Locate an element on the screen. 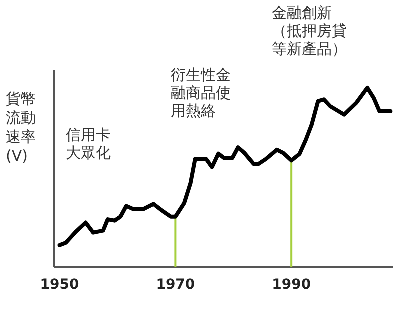 This screenshot has width=400, height=320. x-tick-label: 1950 is located at coordinates (60, 285).